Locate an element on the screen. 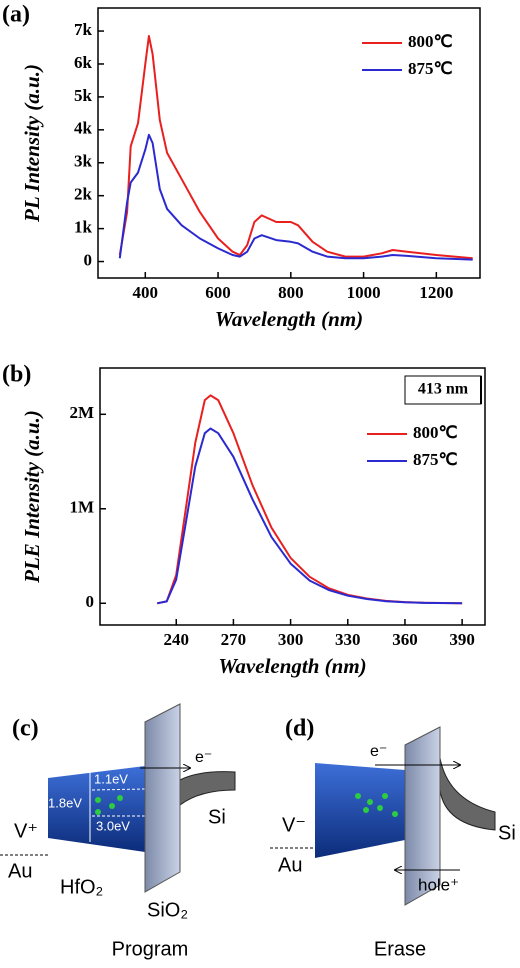 This screenshot has width=520, height=968. x-tick-label: 1000 is located at coordinates (364, 292).